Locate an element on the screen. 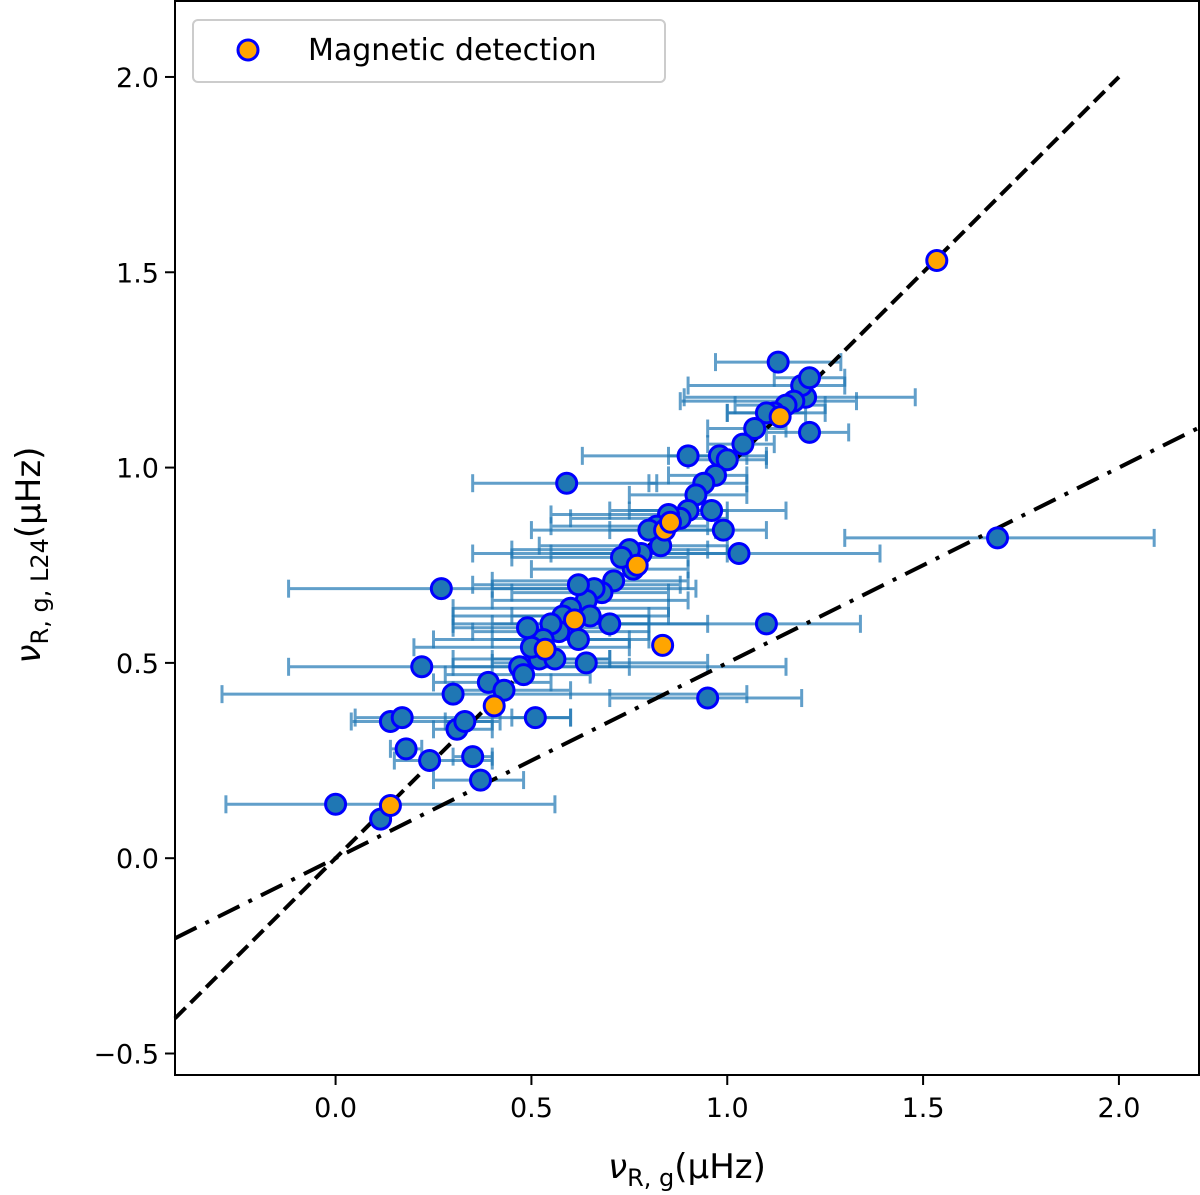 Image resolution: width=1200 pixels, height=1195 pixels. y-tick-label: 0.0 is located at coordinates (137, 859).